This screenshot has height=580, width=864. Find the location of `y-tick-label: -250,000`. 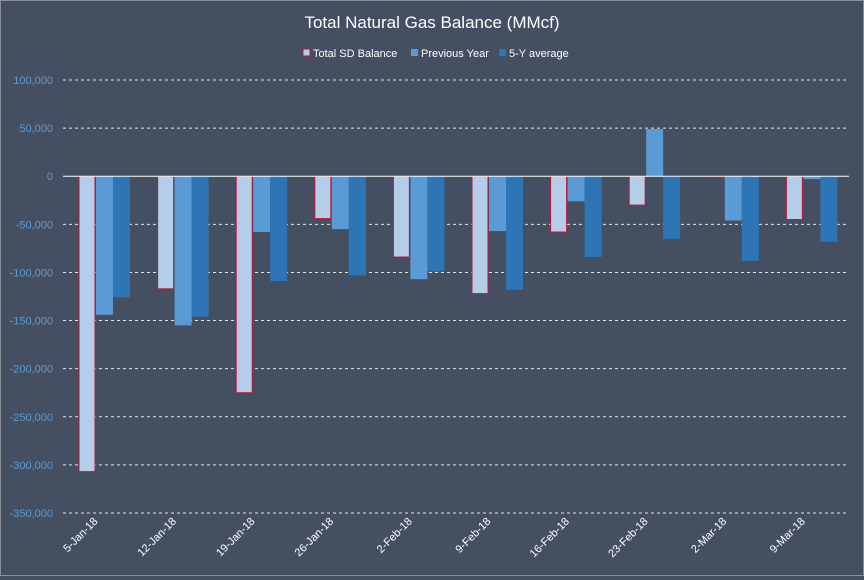

y-tick-label: -250,000 is located at coordinates (31, 418).